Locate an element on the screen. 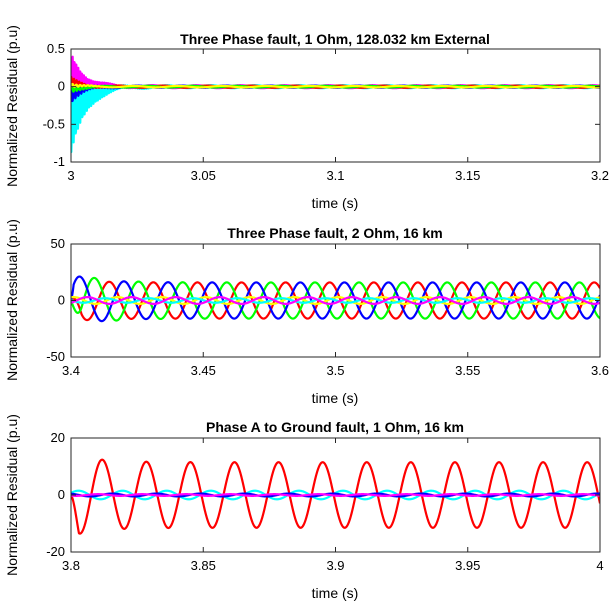  x-tick-label: 3.9 is located at coordinates (335, 565).